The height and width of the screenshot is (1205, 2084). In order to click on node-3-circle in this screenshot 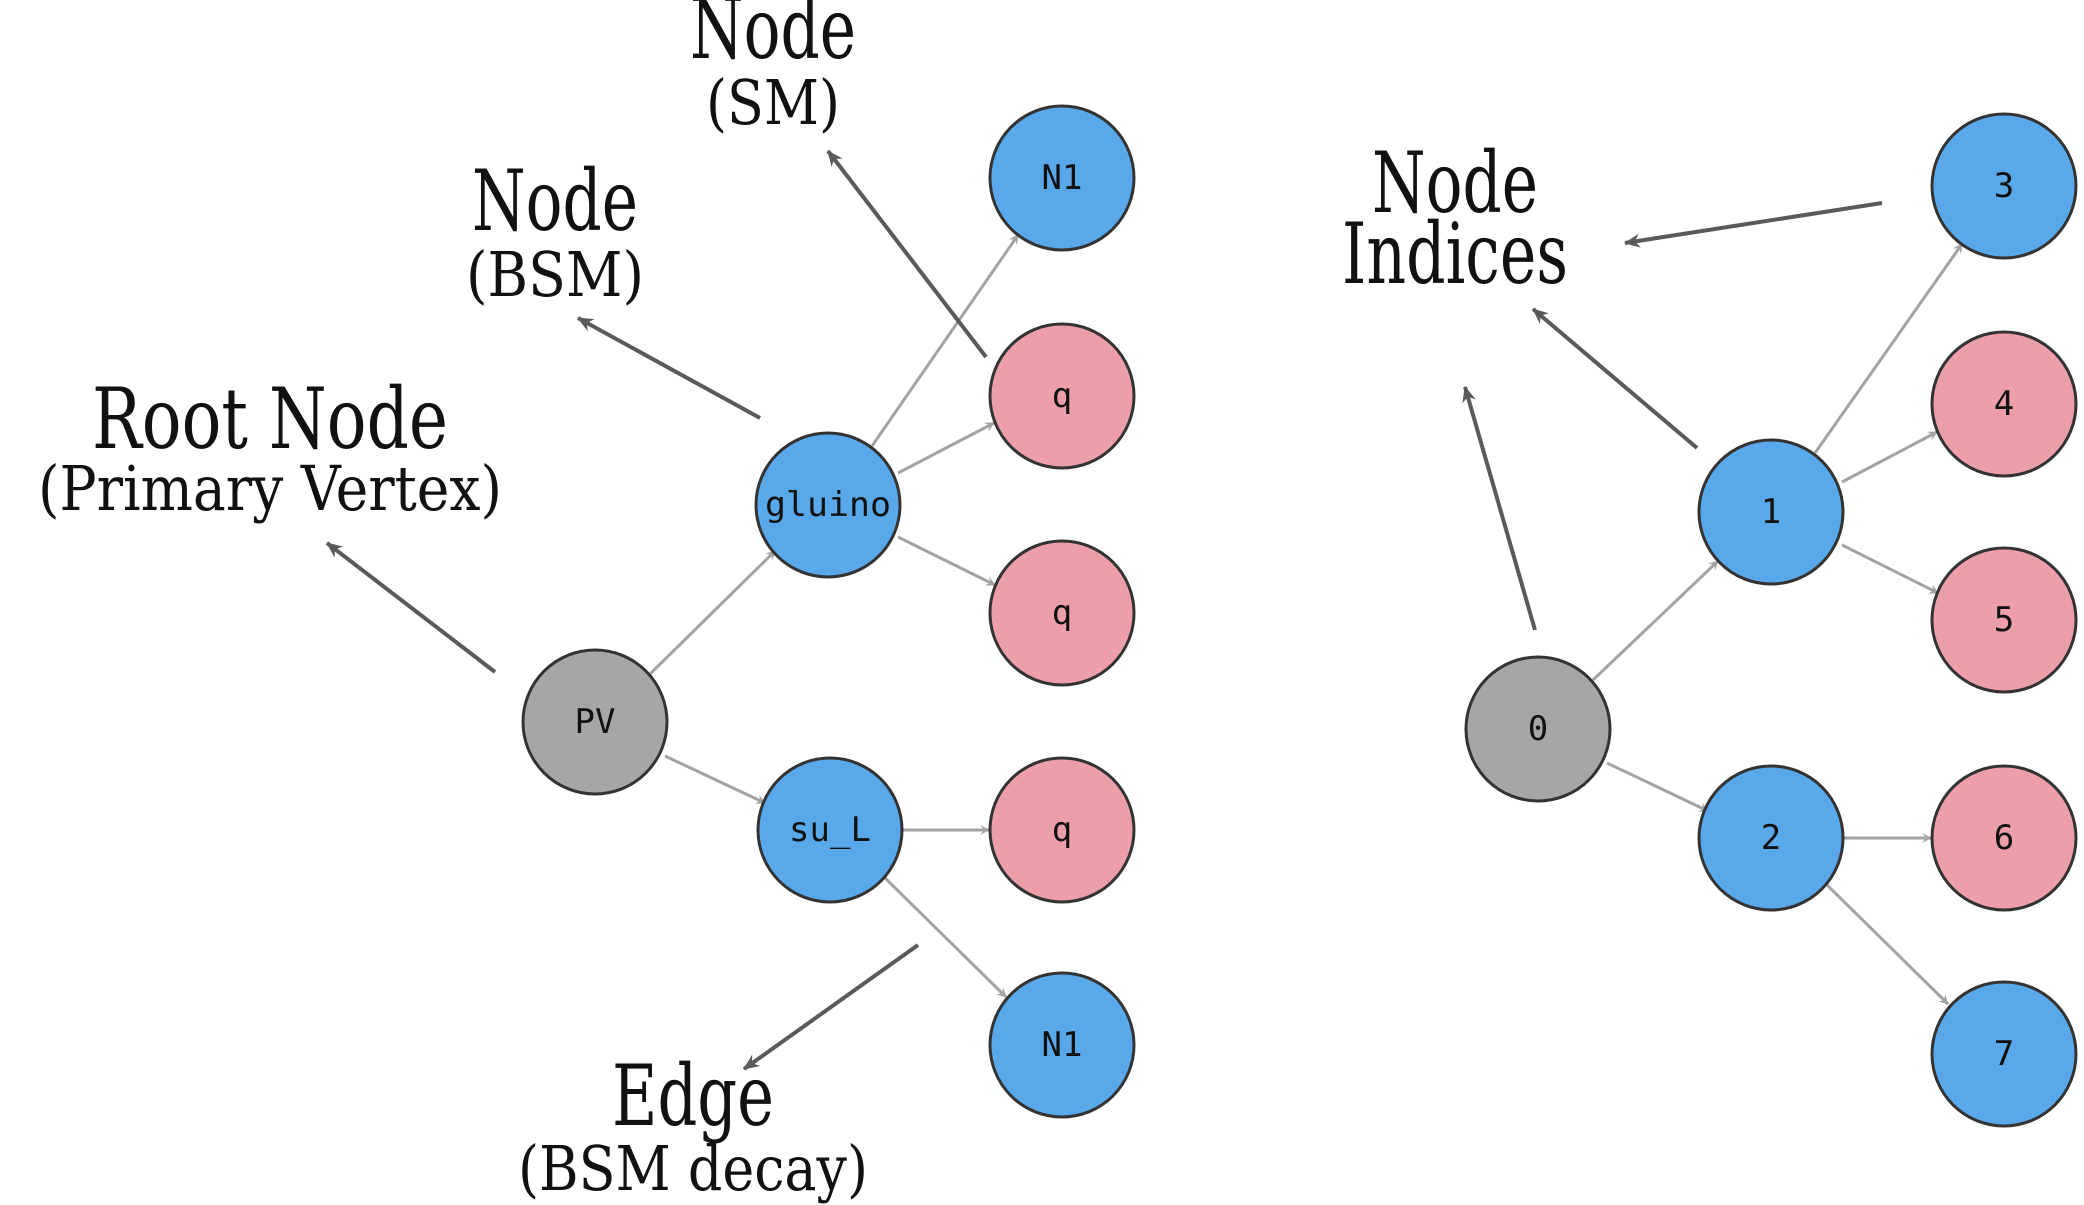, I will do `click(2004, 186)`.